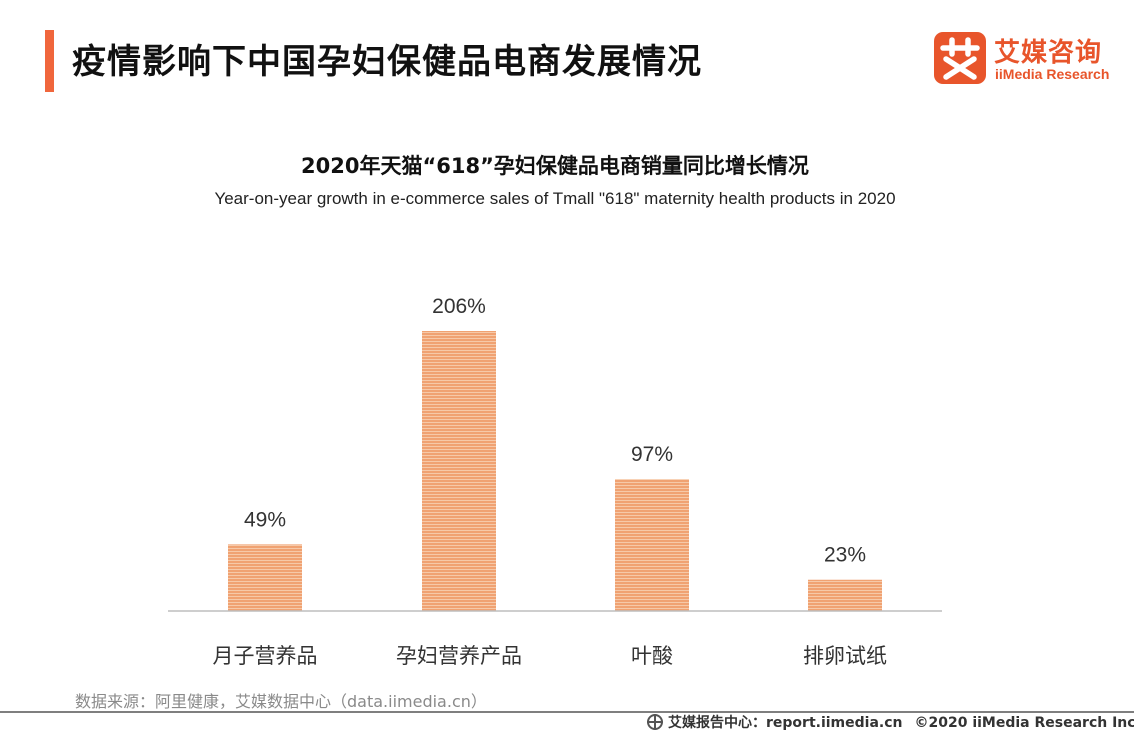  What do you see at coordinates (1052, 74) in the screenshot?
I see `logo-name-en: iiMedia Research` at bounding box center [1052, 74].